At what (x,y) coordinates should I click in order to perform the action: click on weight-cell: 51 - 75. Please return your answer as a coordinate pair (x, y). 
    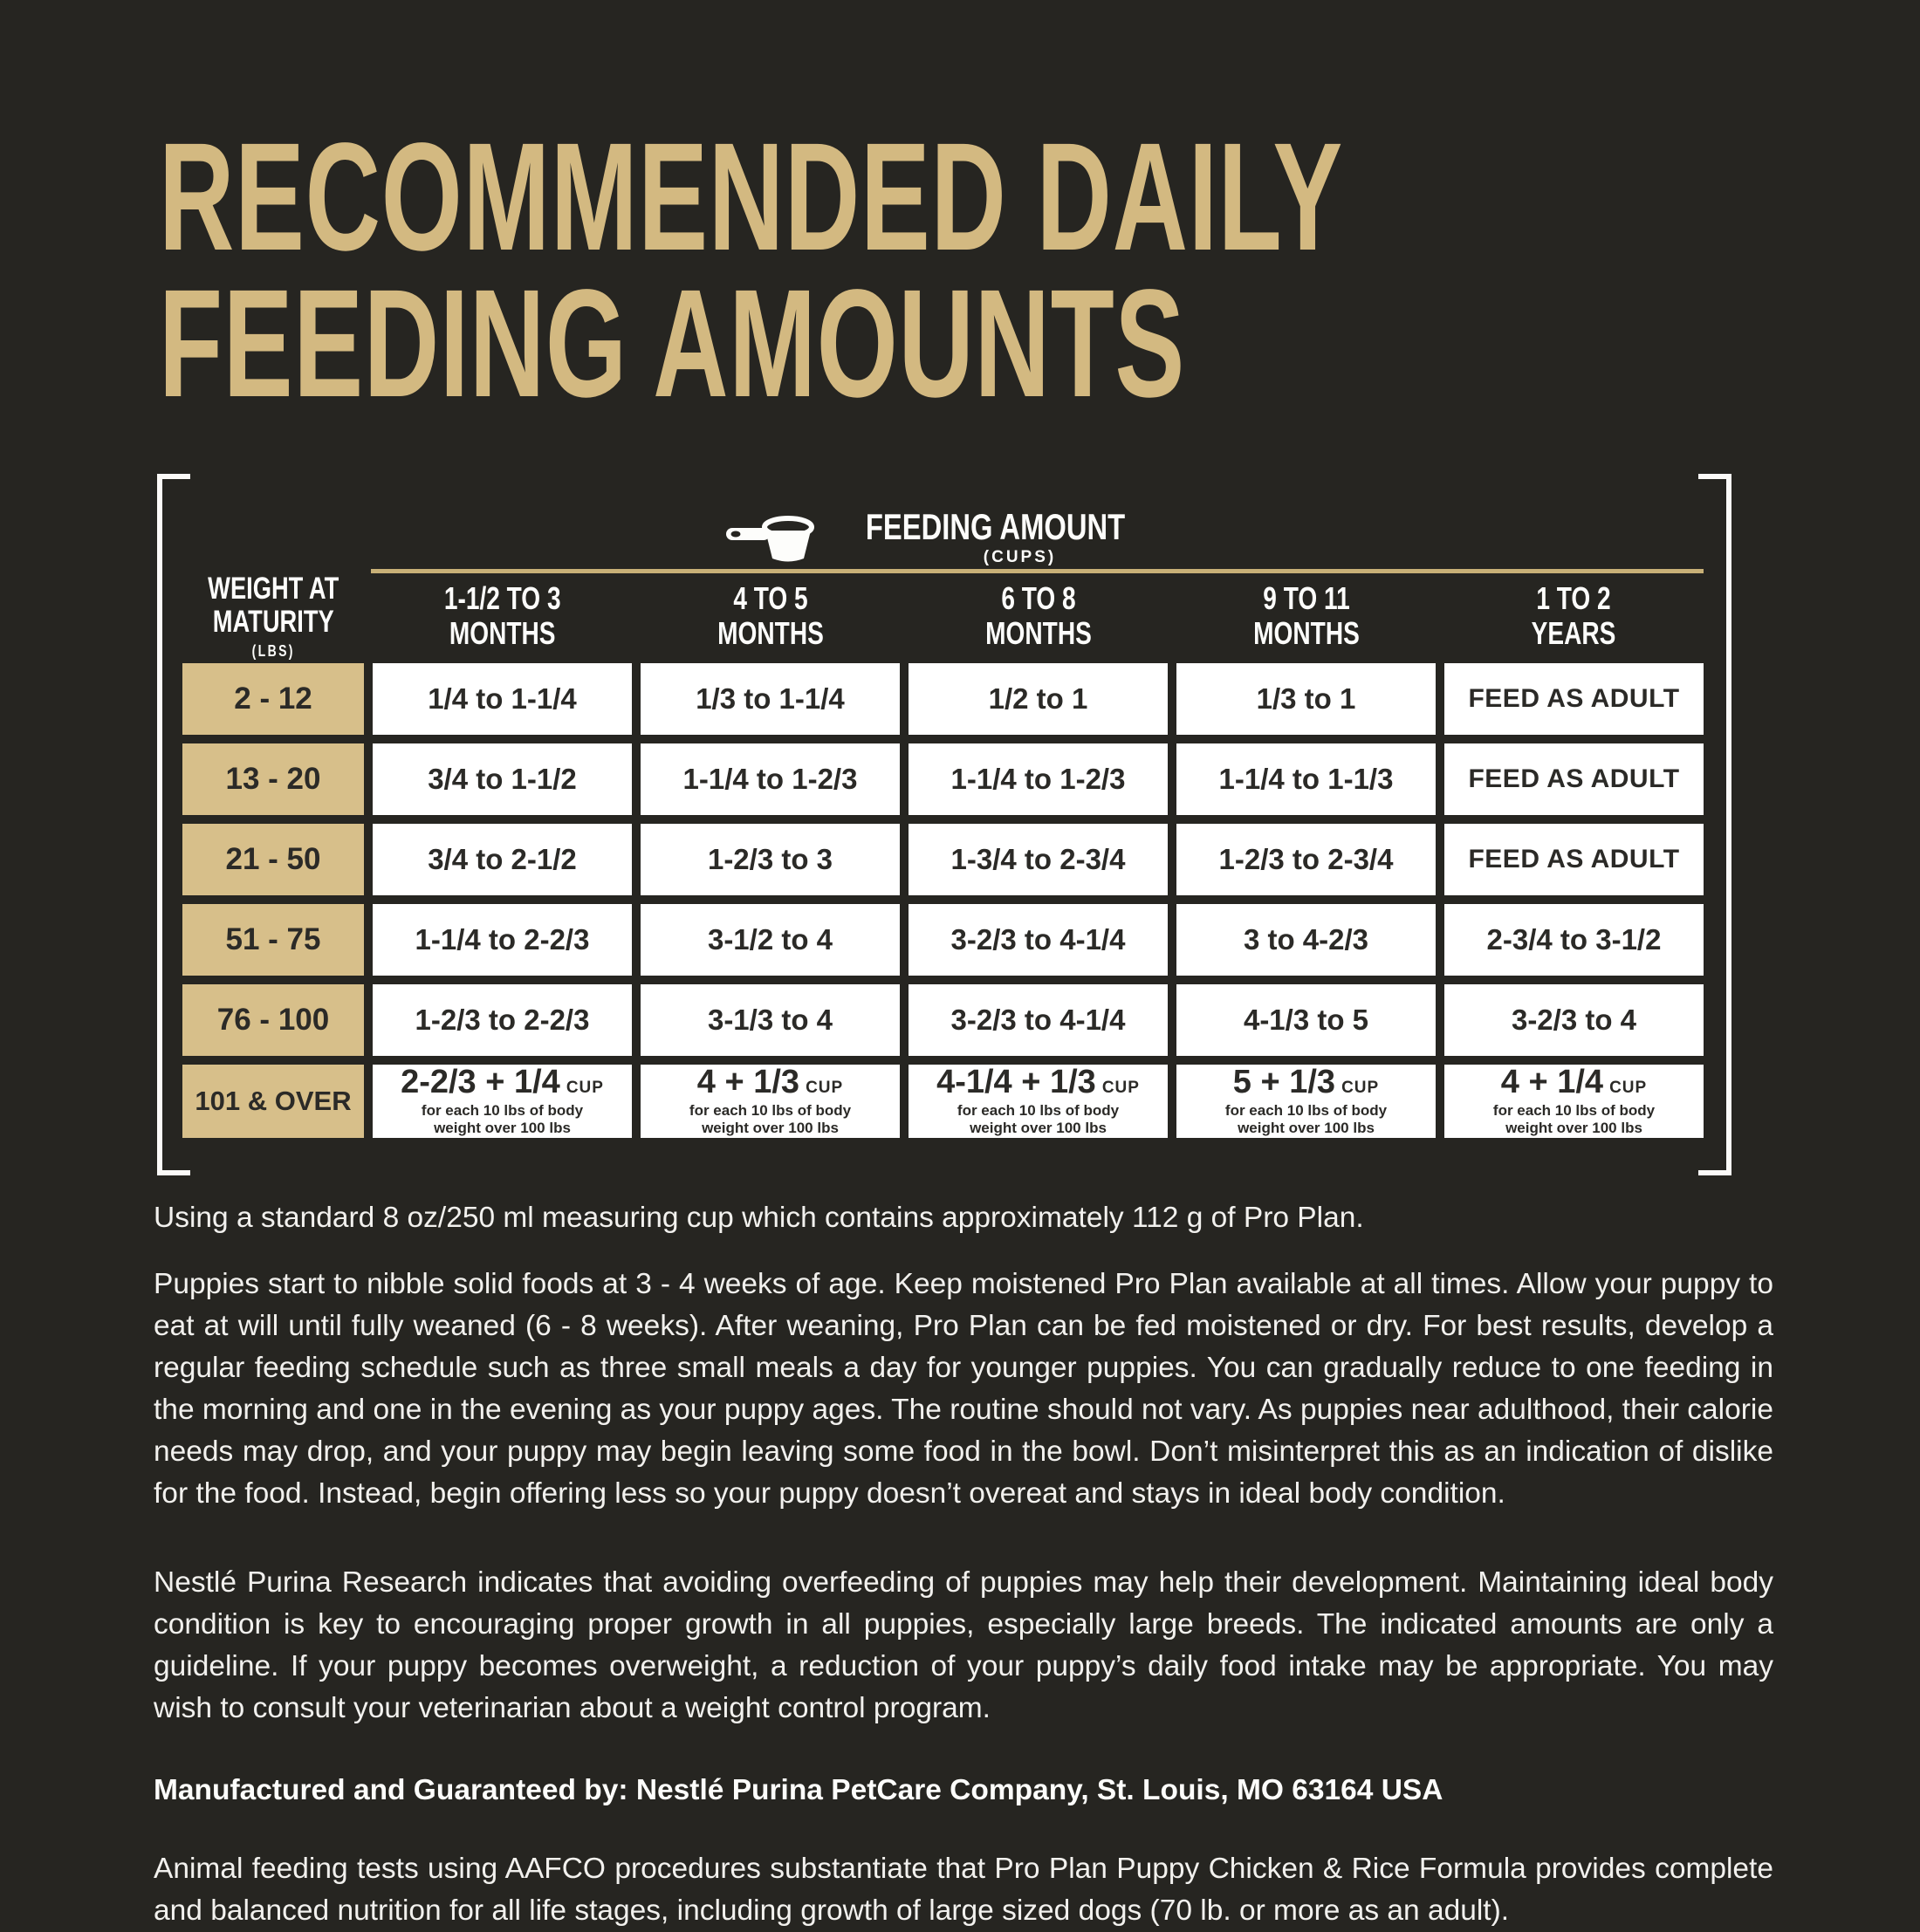
    Looking at the image, I should click on (273, 940).